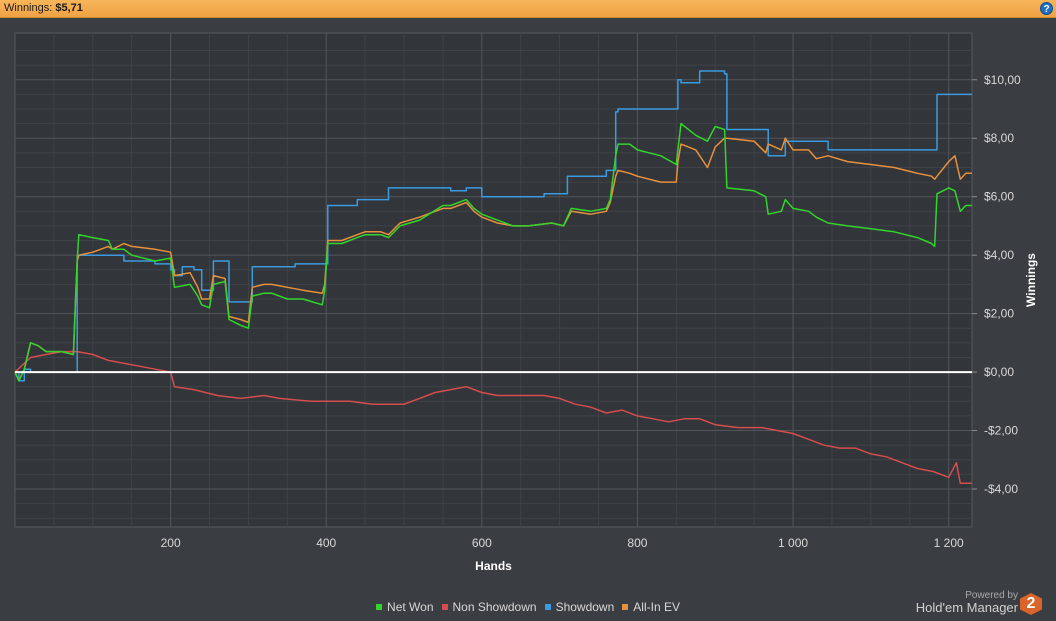 Image resolution: width=1056 pixels, height=621 pixels. Describe the element at coordinates (1001, 489) in the screenshot. I see `y-tick-label: -$4,00` at that location.